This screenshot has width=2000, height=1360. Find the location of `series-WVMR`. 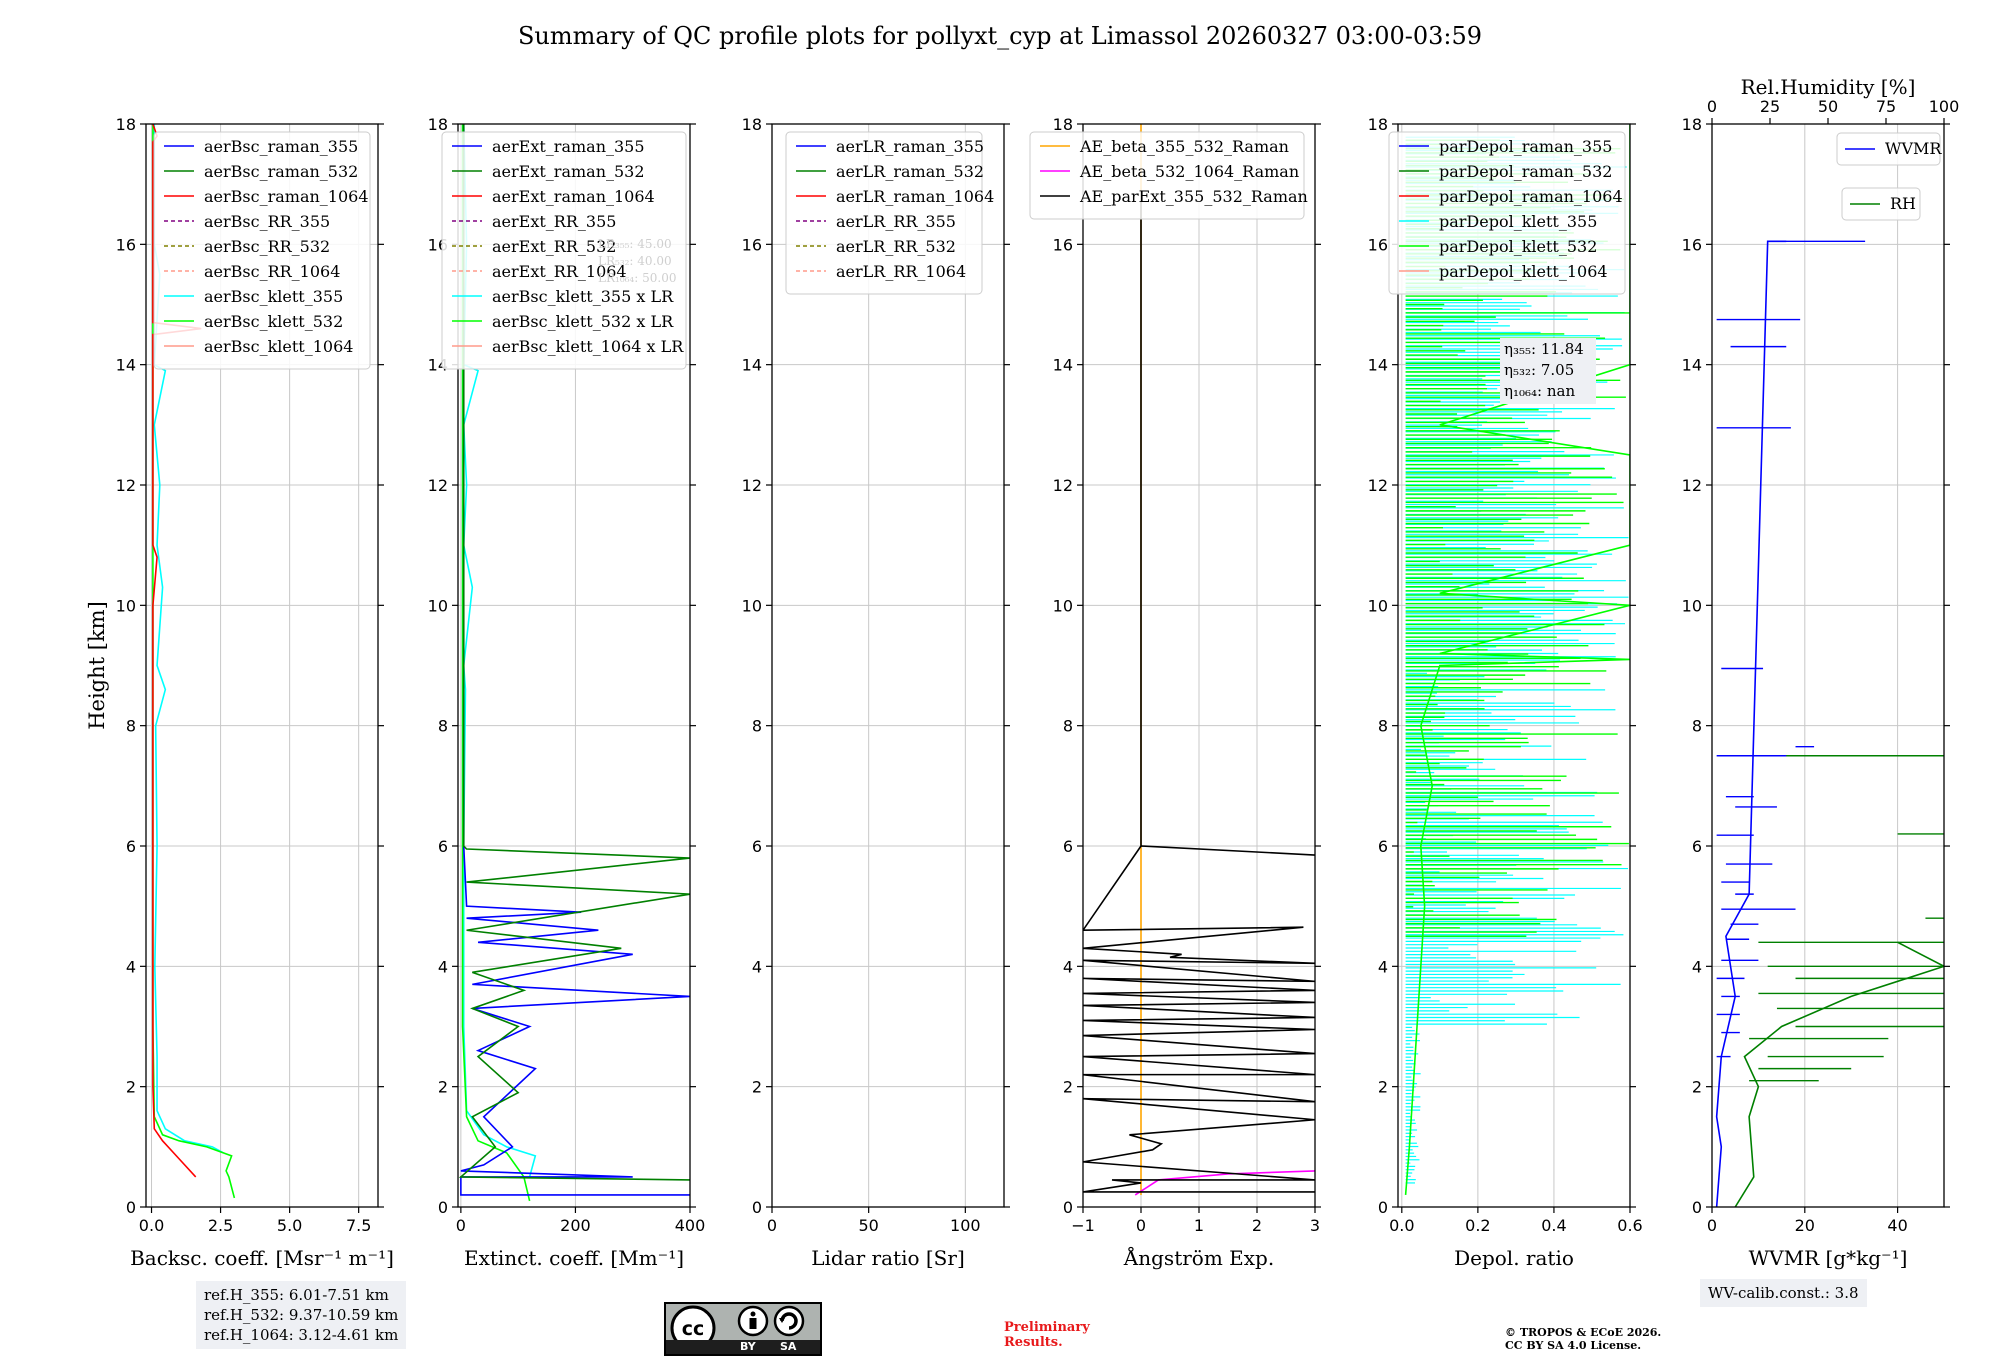

series-WVMR is located at coordinates (1751, 723).